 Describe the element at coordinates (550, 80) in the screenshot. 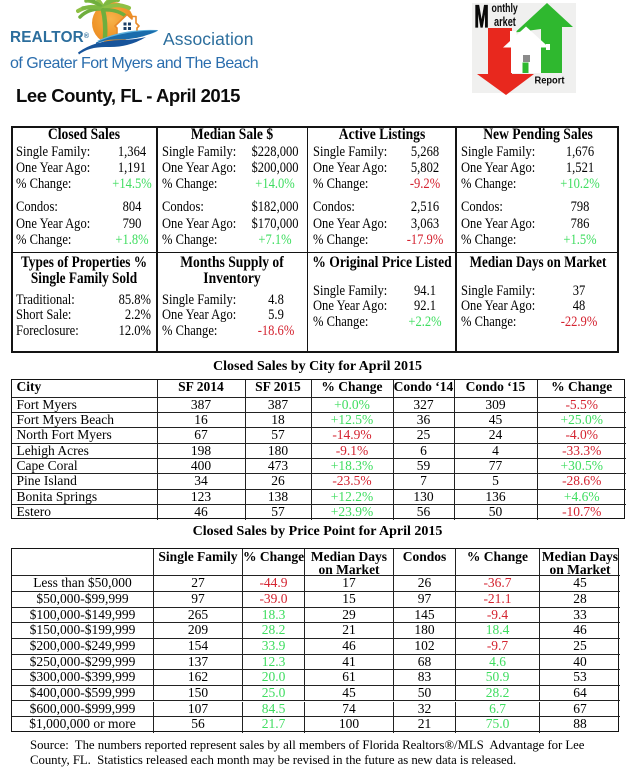

I see `svg-text: Report` at that location.